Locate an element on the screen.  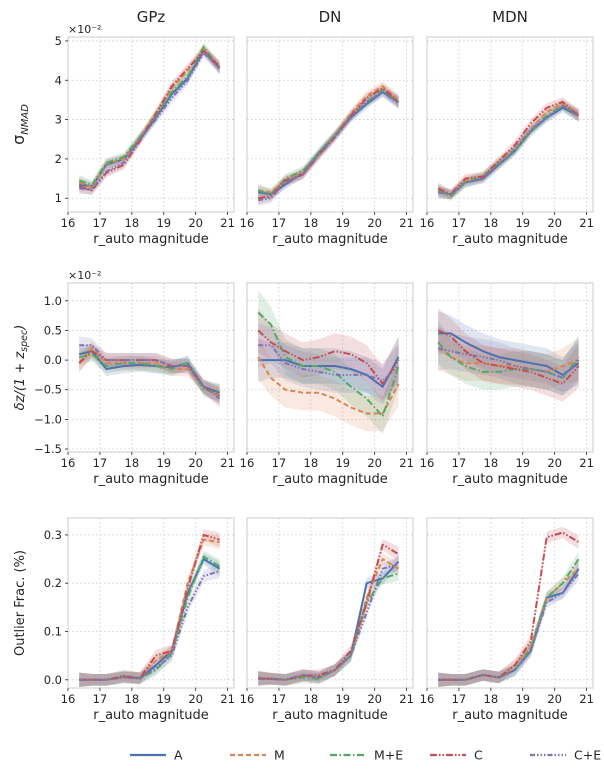
y-tick-label: 4 is located at coordinates (58, 80).